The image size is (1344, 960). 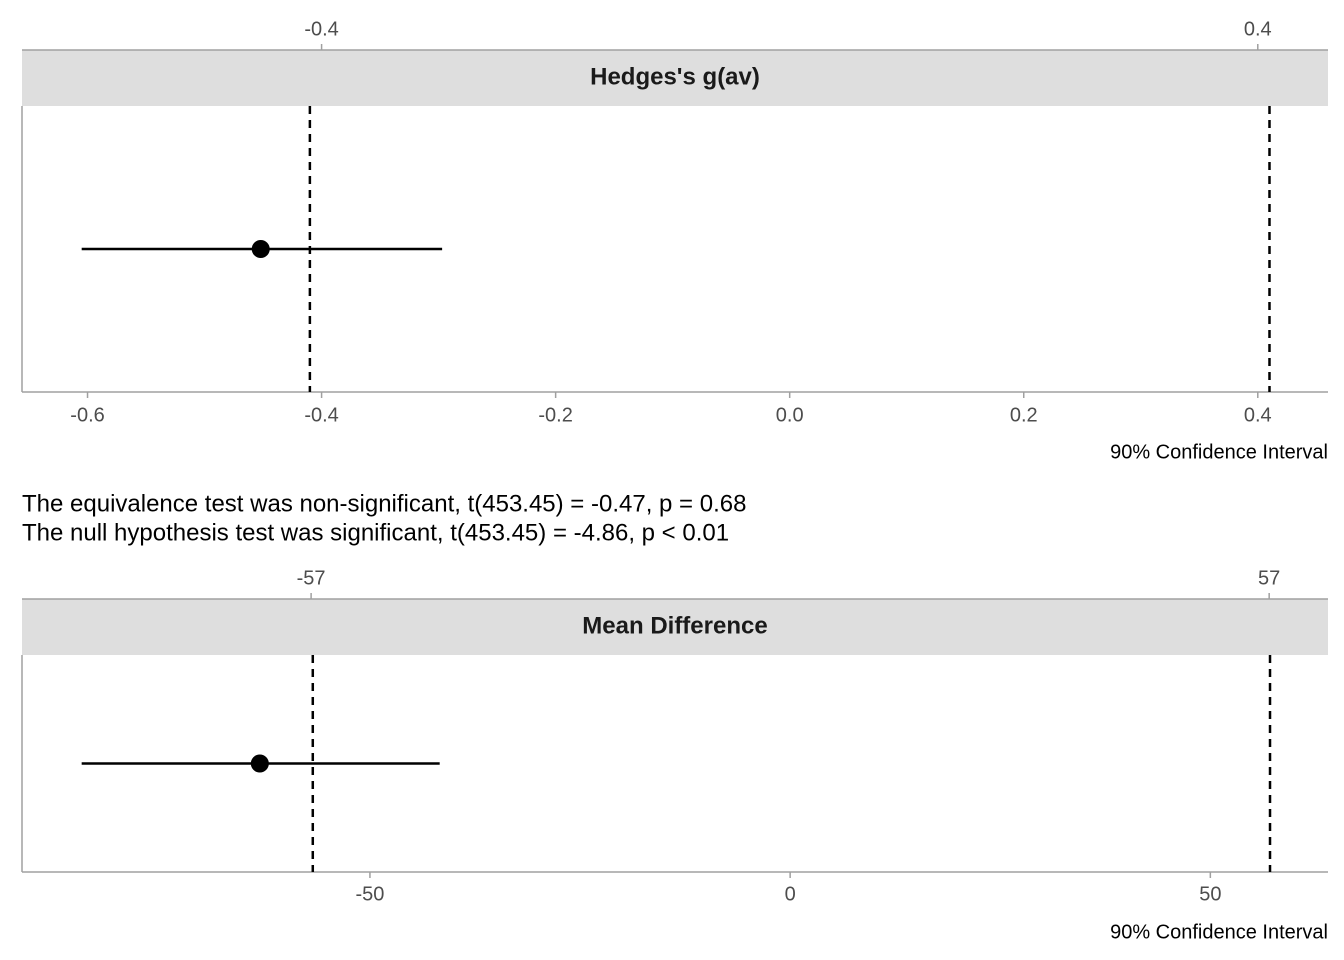 I want to click on panel-title: Hedges's g(av), so click(x=675, y=76).